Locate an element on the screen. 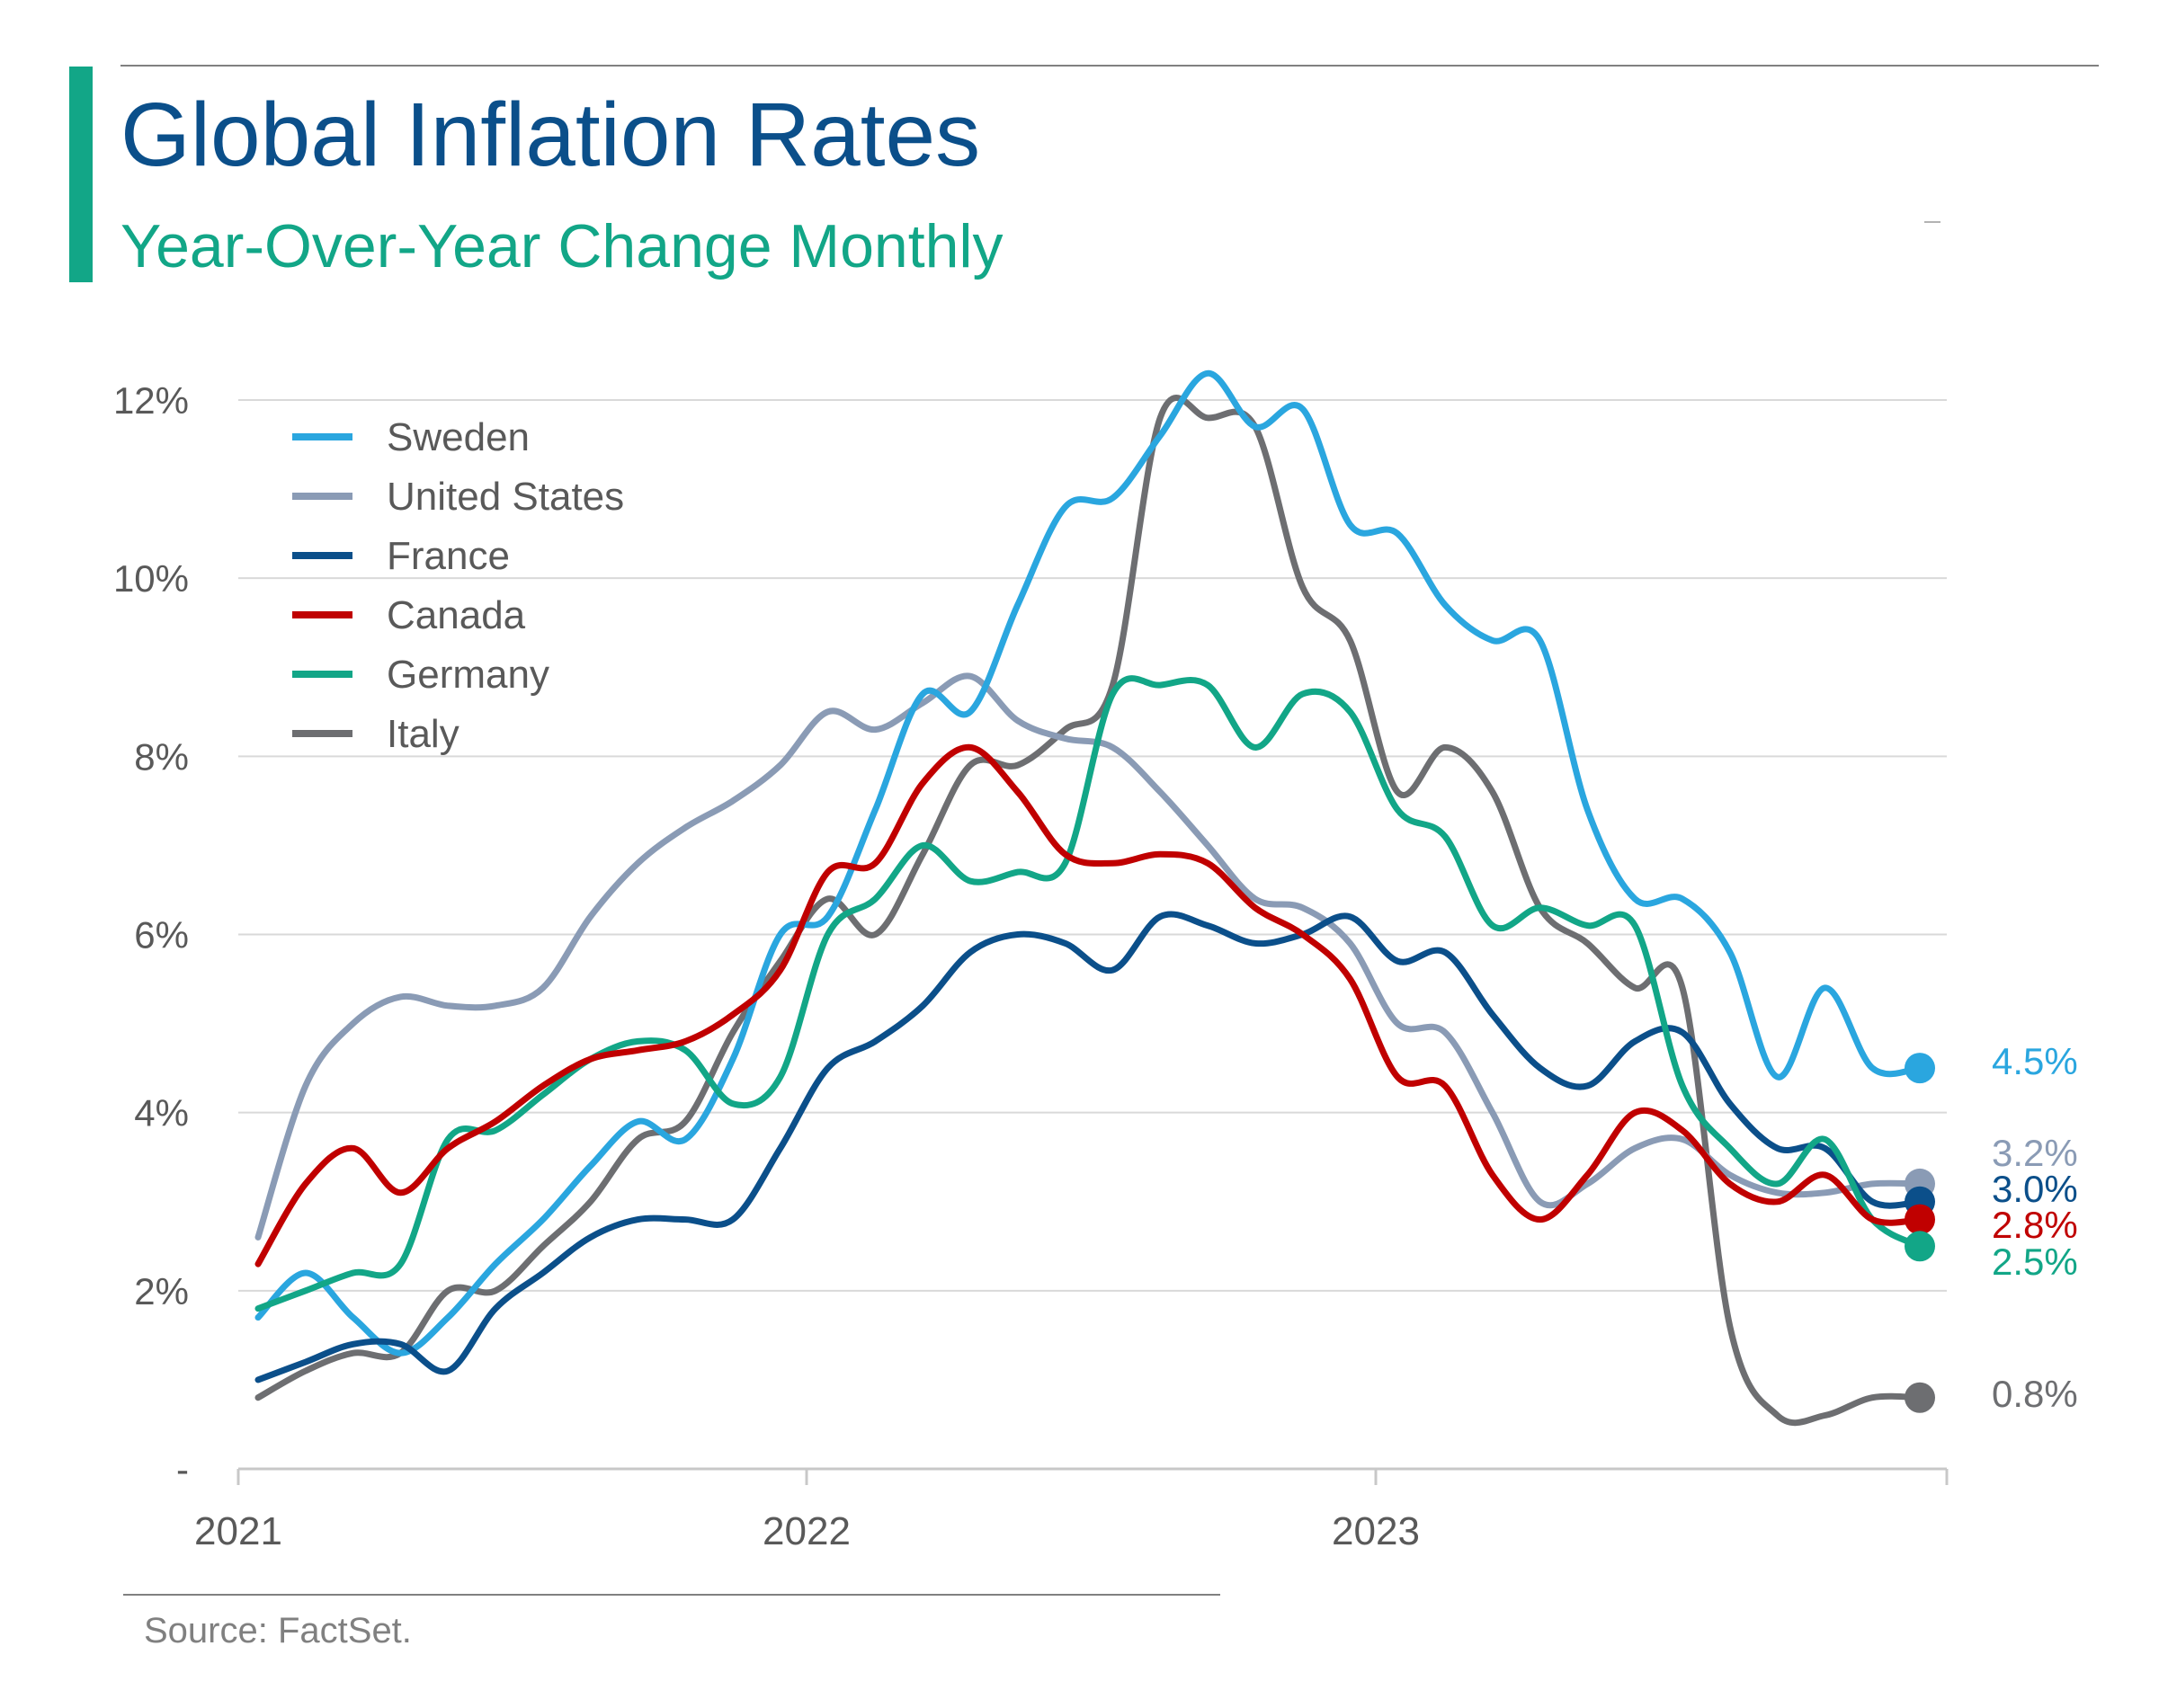  y-tick-label: 6% is located at coordinates (161, 935).